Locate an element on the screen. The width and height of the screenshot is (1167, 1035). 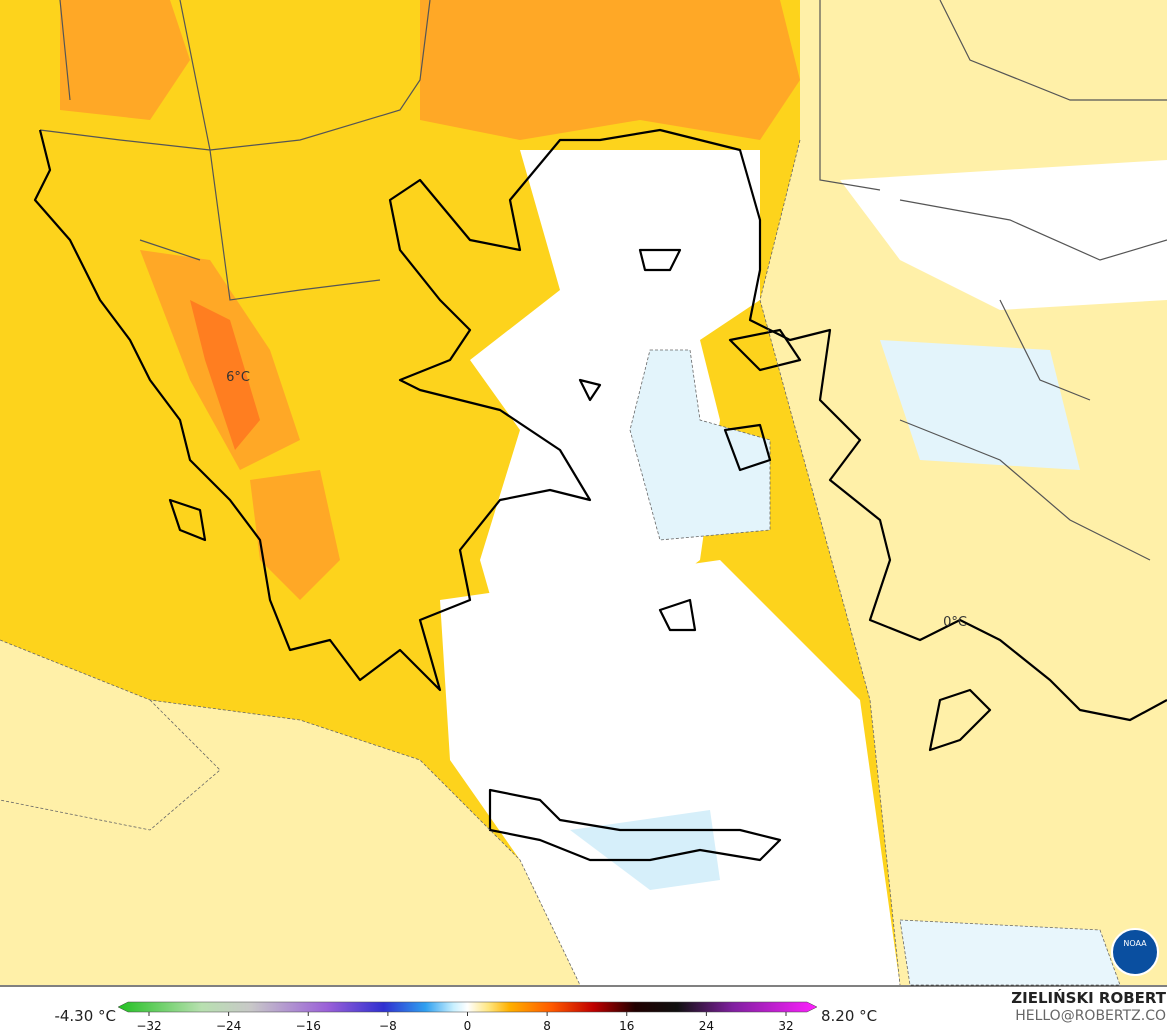
logo-circle is located at coordinates (1135, 952).